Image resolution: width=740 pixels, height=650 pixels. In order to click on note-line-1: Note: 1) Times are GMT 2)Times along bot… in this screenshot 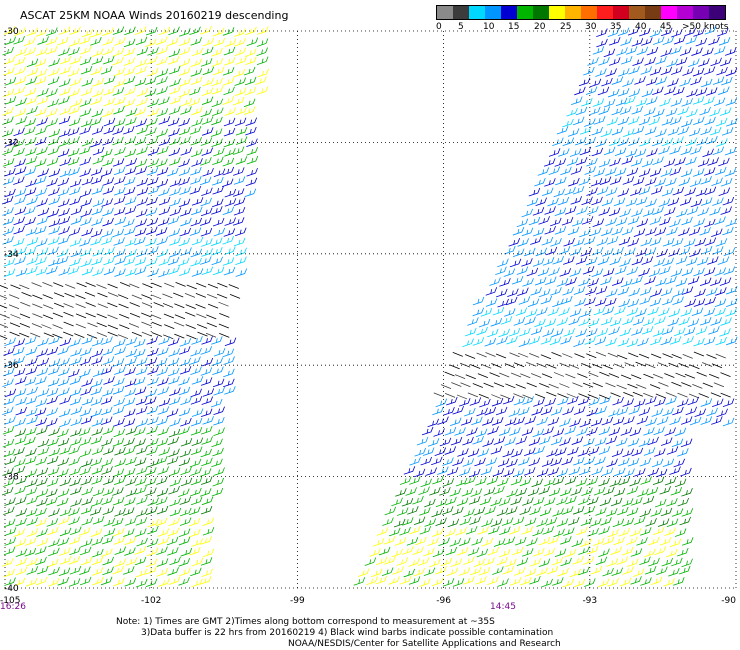, I will do `click(305, 622)`.